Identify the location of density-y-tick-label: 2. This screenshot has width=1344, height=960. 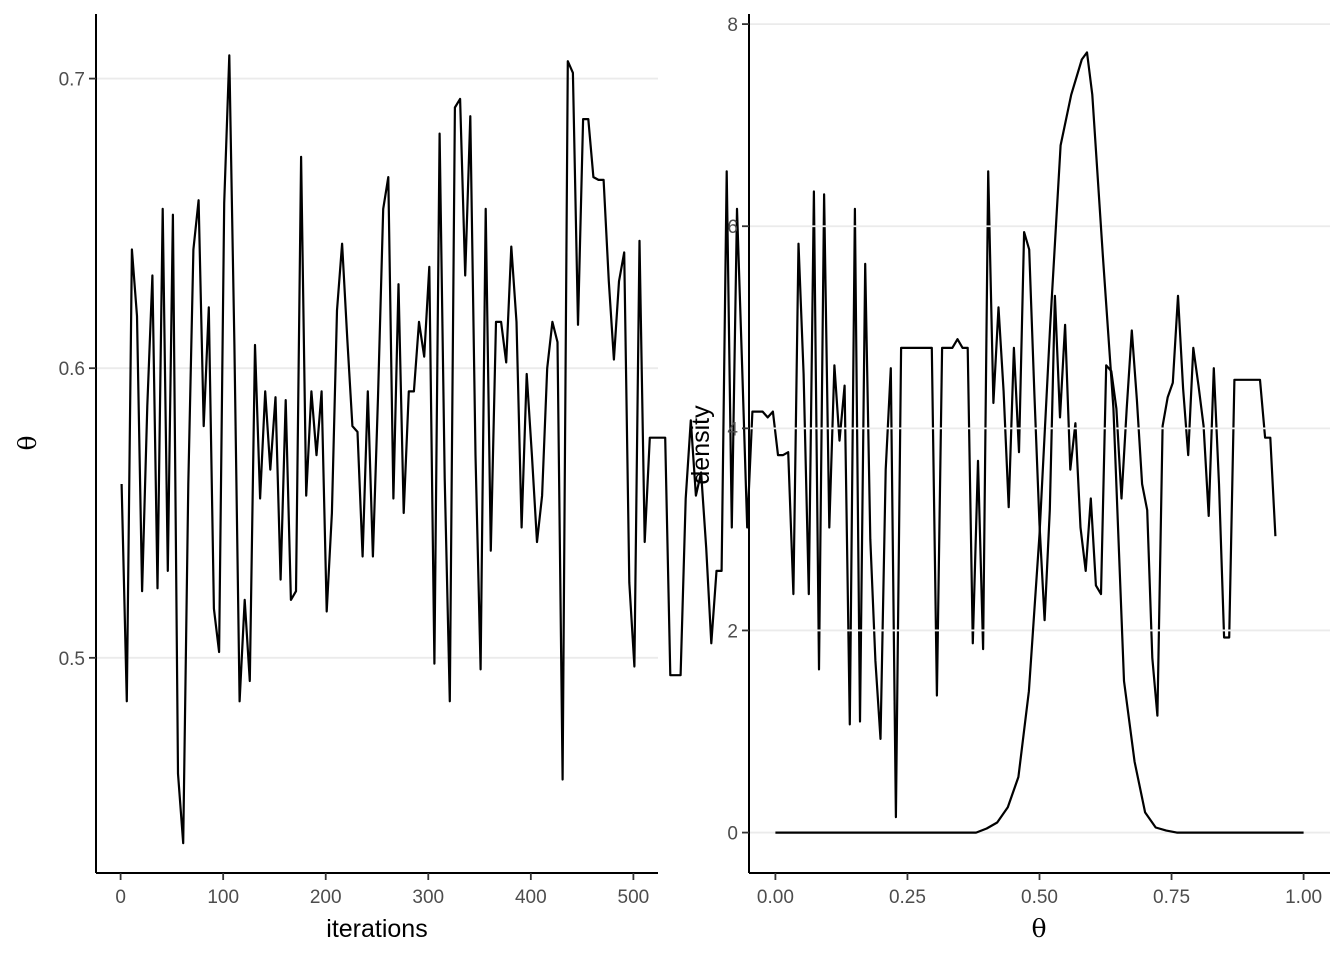
(732, 631).